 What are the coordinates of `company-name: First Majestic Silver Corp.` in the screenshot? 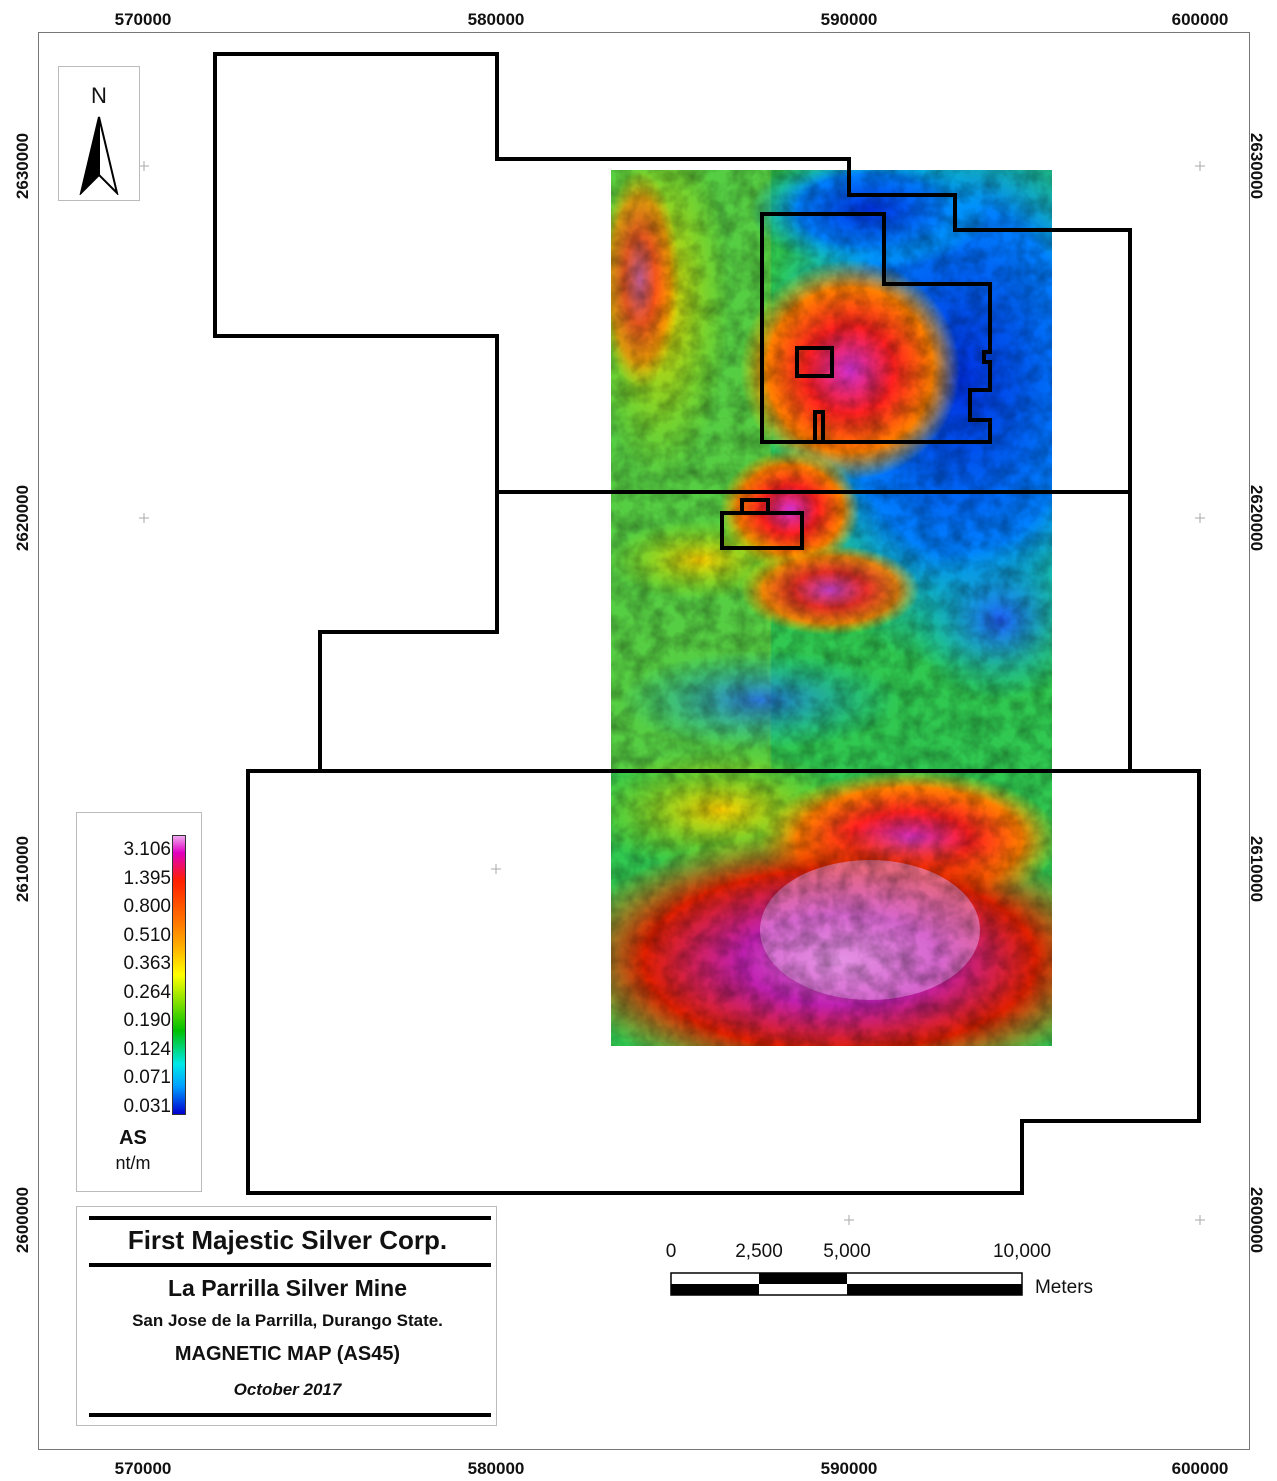 It's located at (287, 1240).